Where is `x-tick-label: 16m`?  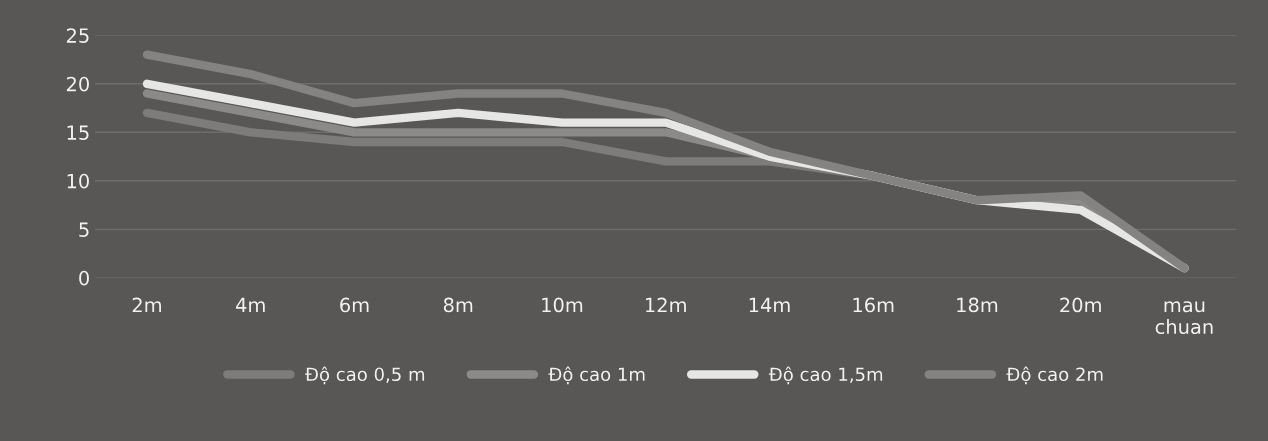 x-tick-label: 16m is located at coordinates (873, 305).